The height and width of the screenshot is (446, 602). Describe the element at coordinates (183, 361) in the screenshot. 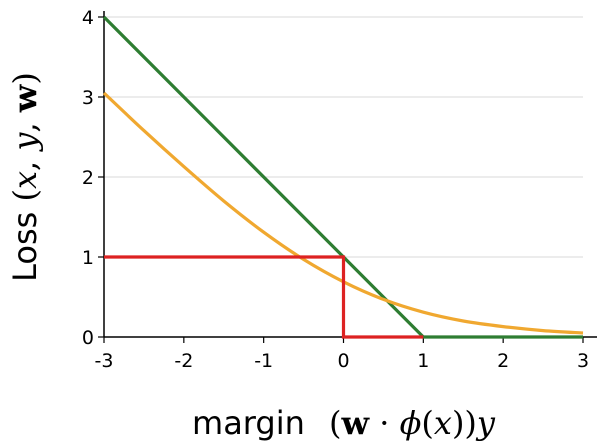

I see `x-tick-label: -2` at that location.